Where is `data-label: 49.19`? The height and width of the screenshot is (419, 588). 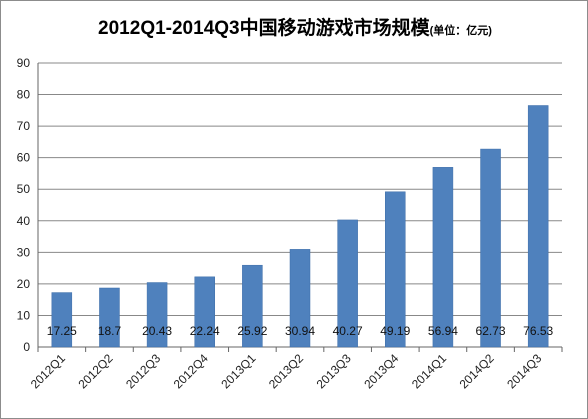
data-label: 49.19 is located at coordinates (395, 331).